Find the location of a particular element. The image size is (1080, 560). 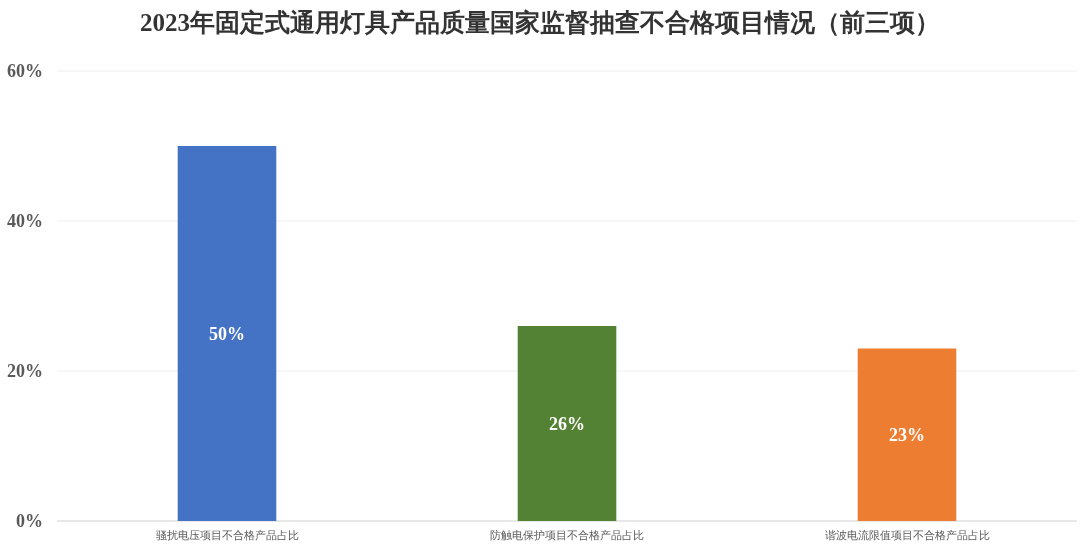

x-tick-label: 谐波电流限值项目不合格产品占比 is located at coordinates (907, 535).